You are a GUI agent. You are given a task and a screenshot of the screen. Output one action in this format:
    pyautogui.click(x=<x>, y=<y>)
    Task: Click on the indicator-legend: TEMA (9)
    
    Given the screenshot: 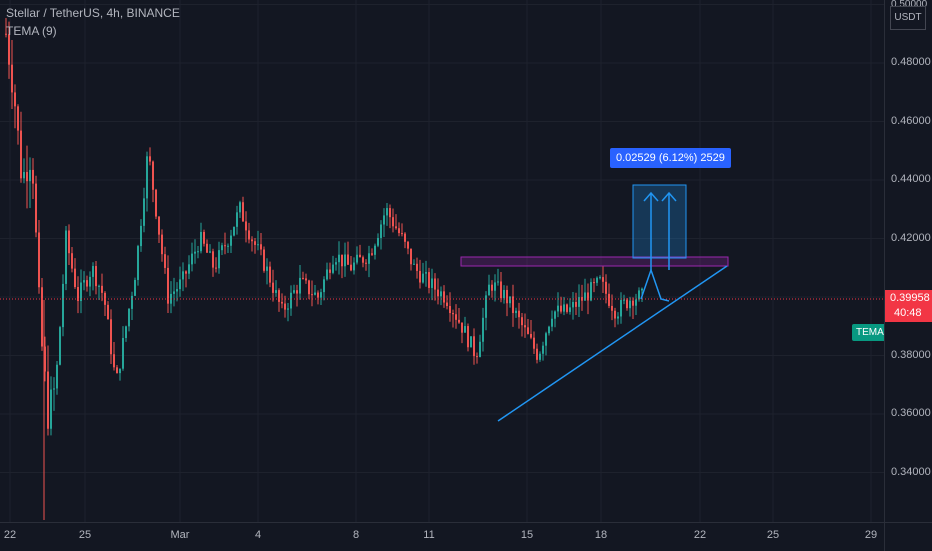 What is the action you would take?
    pyautogui.click(x=31, y=31)
    